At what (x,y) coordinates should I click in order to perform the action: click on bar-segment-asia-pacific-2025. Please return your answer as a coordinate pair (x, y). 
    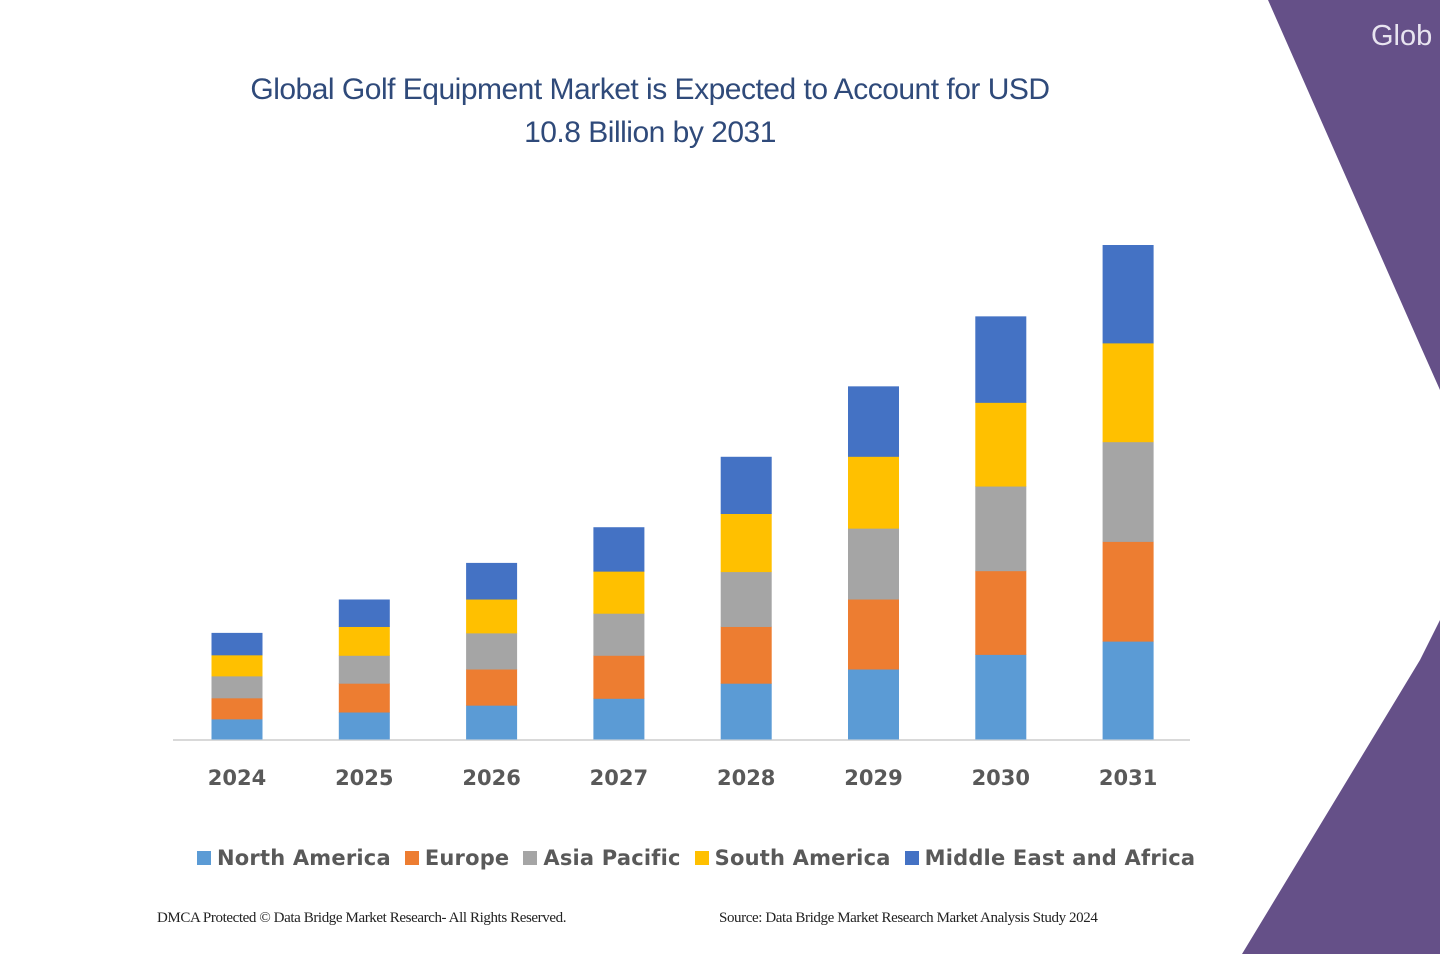
    Looking at the image, I should click on (364, 669).